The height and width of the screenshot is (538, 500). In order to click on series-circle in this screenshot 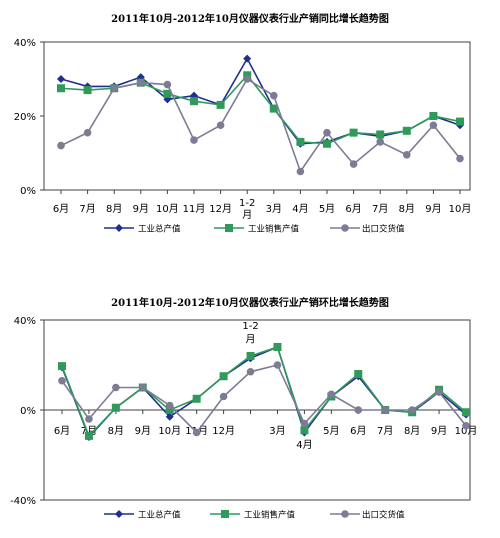, I will do `click(264, 399)`.